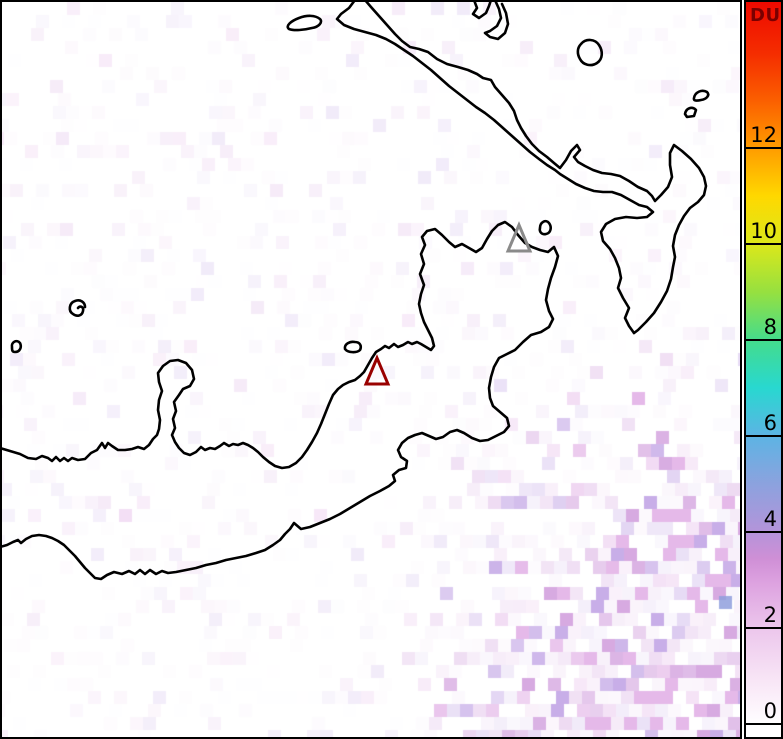 The image size is (783, 739). I want to click on colorbar-gradient, so click(763, 369).